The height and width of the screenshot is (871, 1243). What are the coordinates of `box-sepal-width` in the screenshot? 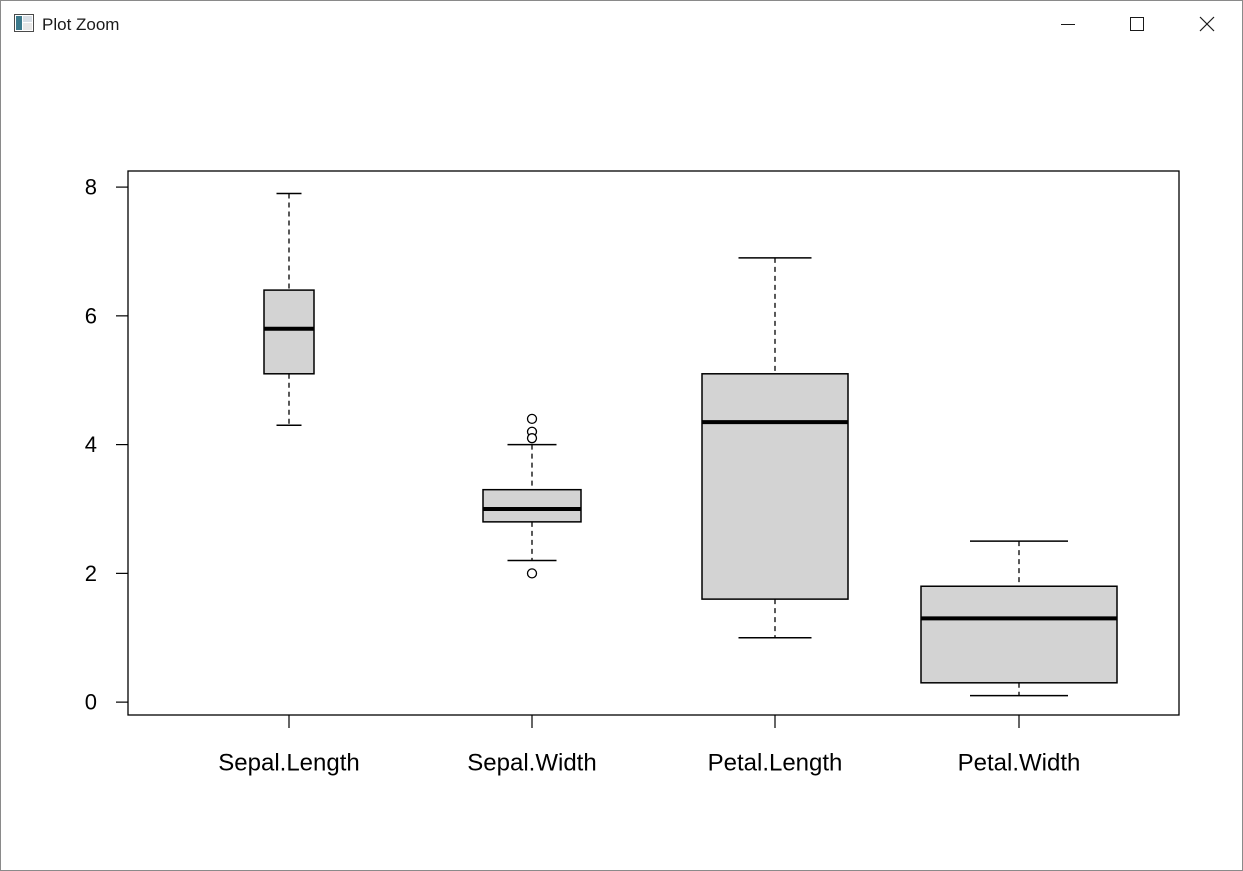 It's located at (532, 496).